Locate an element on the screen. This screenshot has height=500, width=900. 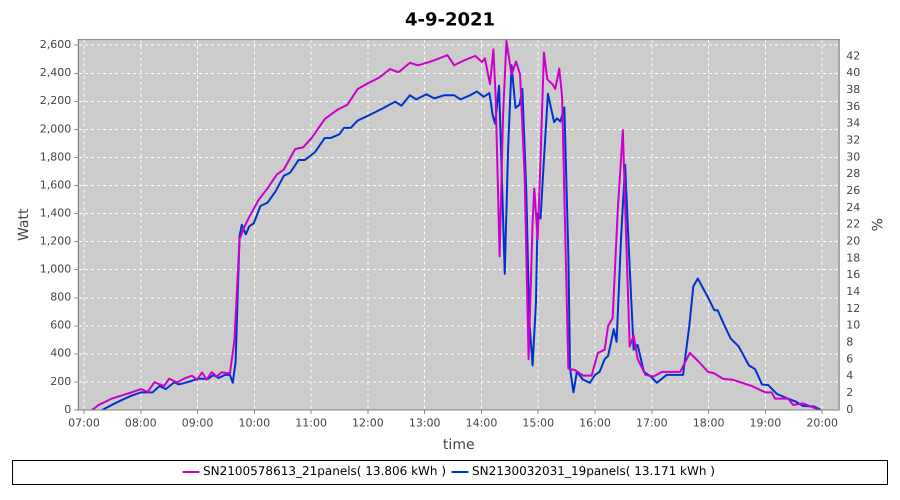
y-tick-label: 1,800 is located at coordinates (56, 157).